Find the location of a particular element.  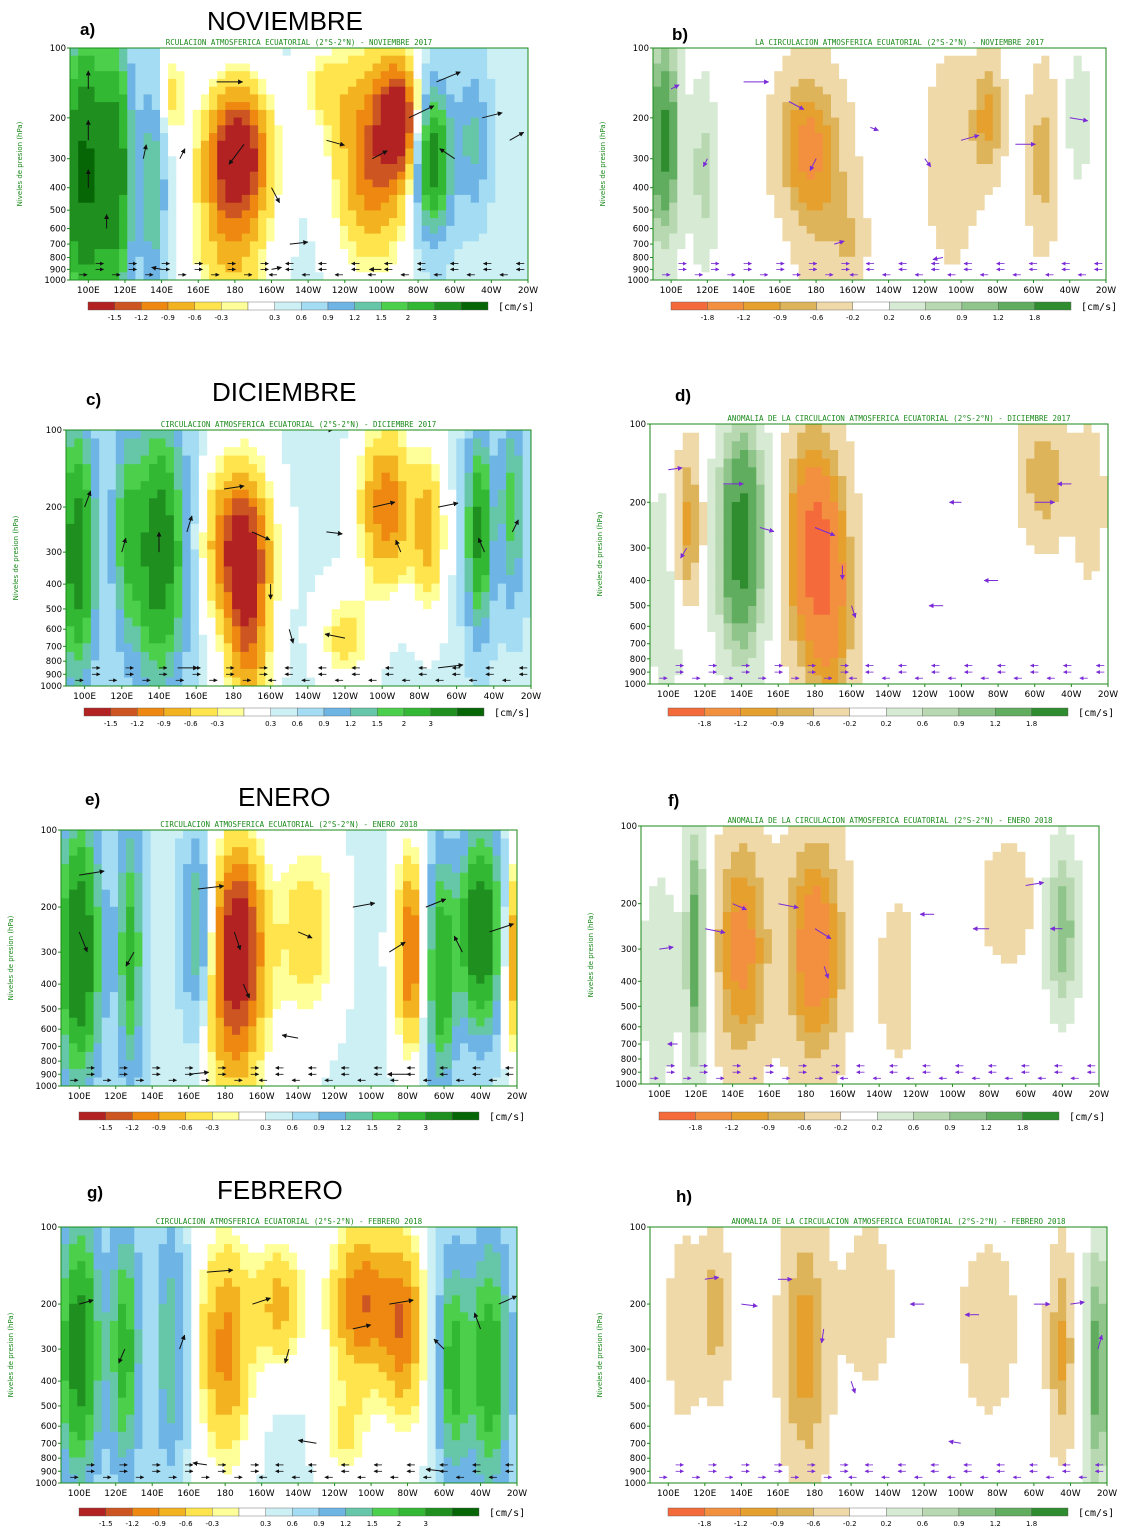

x-tick-label: 80W is located at coordinates (997, 291).